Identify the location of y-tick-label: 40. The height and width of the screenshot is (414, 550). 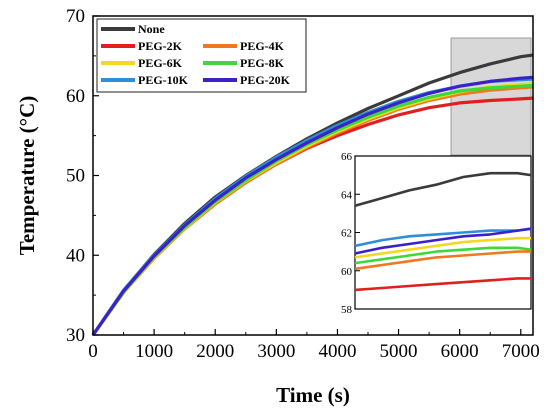
(75, 255).